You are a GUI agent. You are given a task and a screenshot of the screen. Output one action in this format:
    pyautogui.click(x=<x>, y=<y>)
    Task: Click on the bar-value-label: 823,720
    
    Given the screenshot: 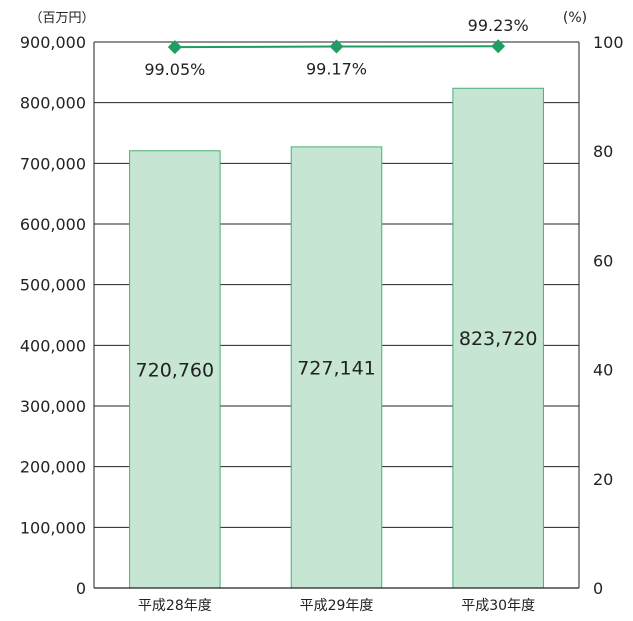 What is the action you would take?
    pyautogui.click(x=498, y=339)
    